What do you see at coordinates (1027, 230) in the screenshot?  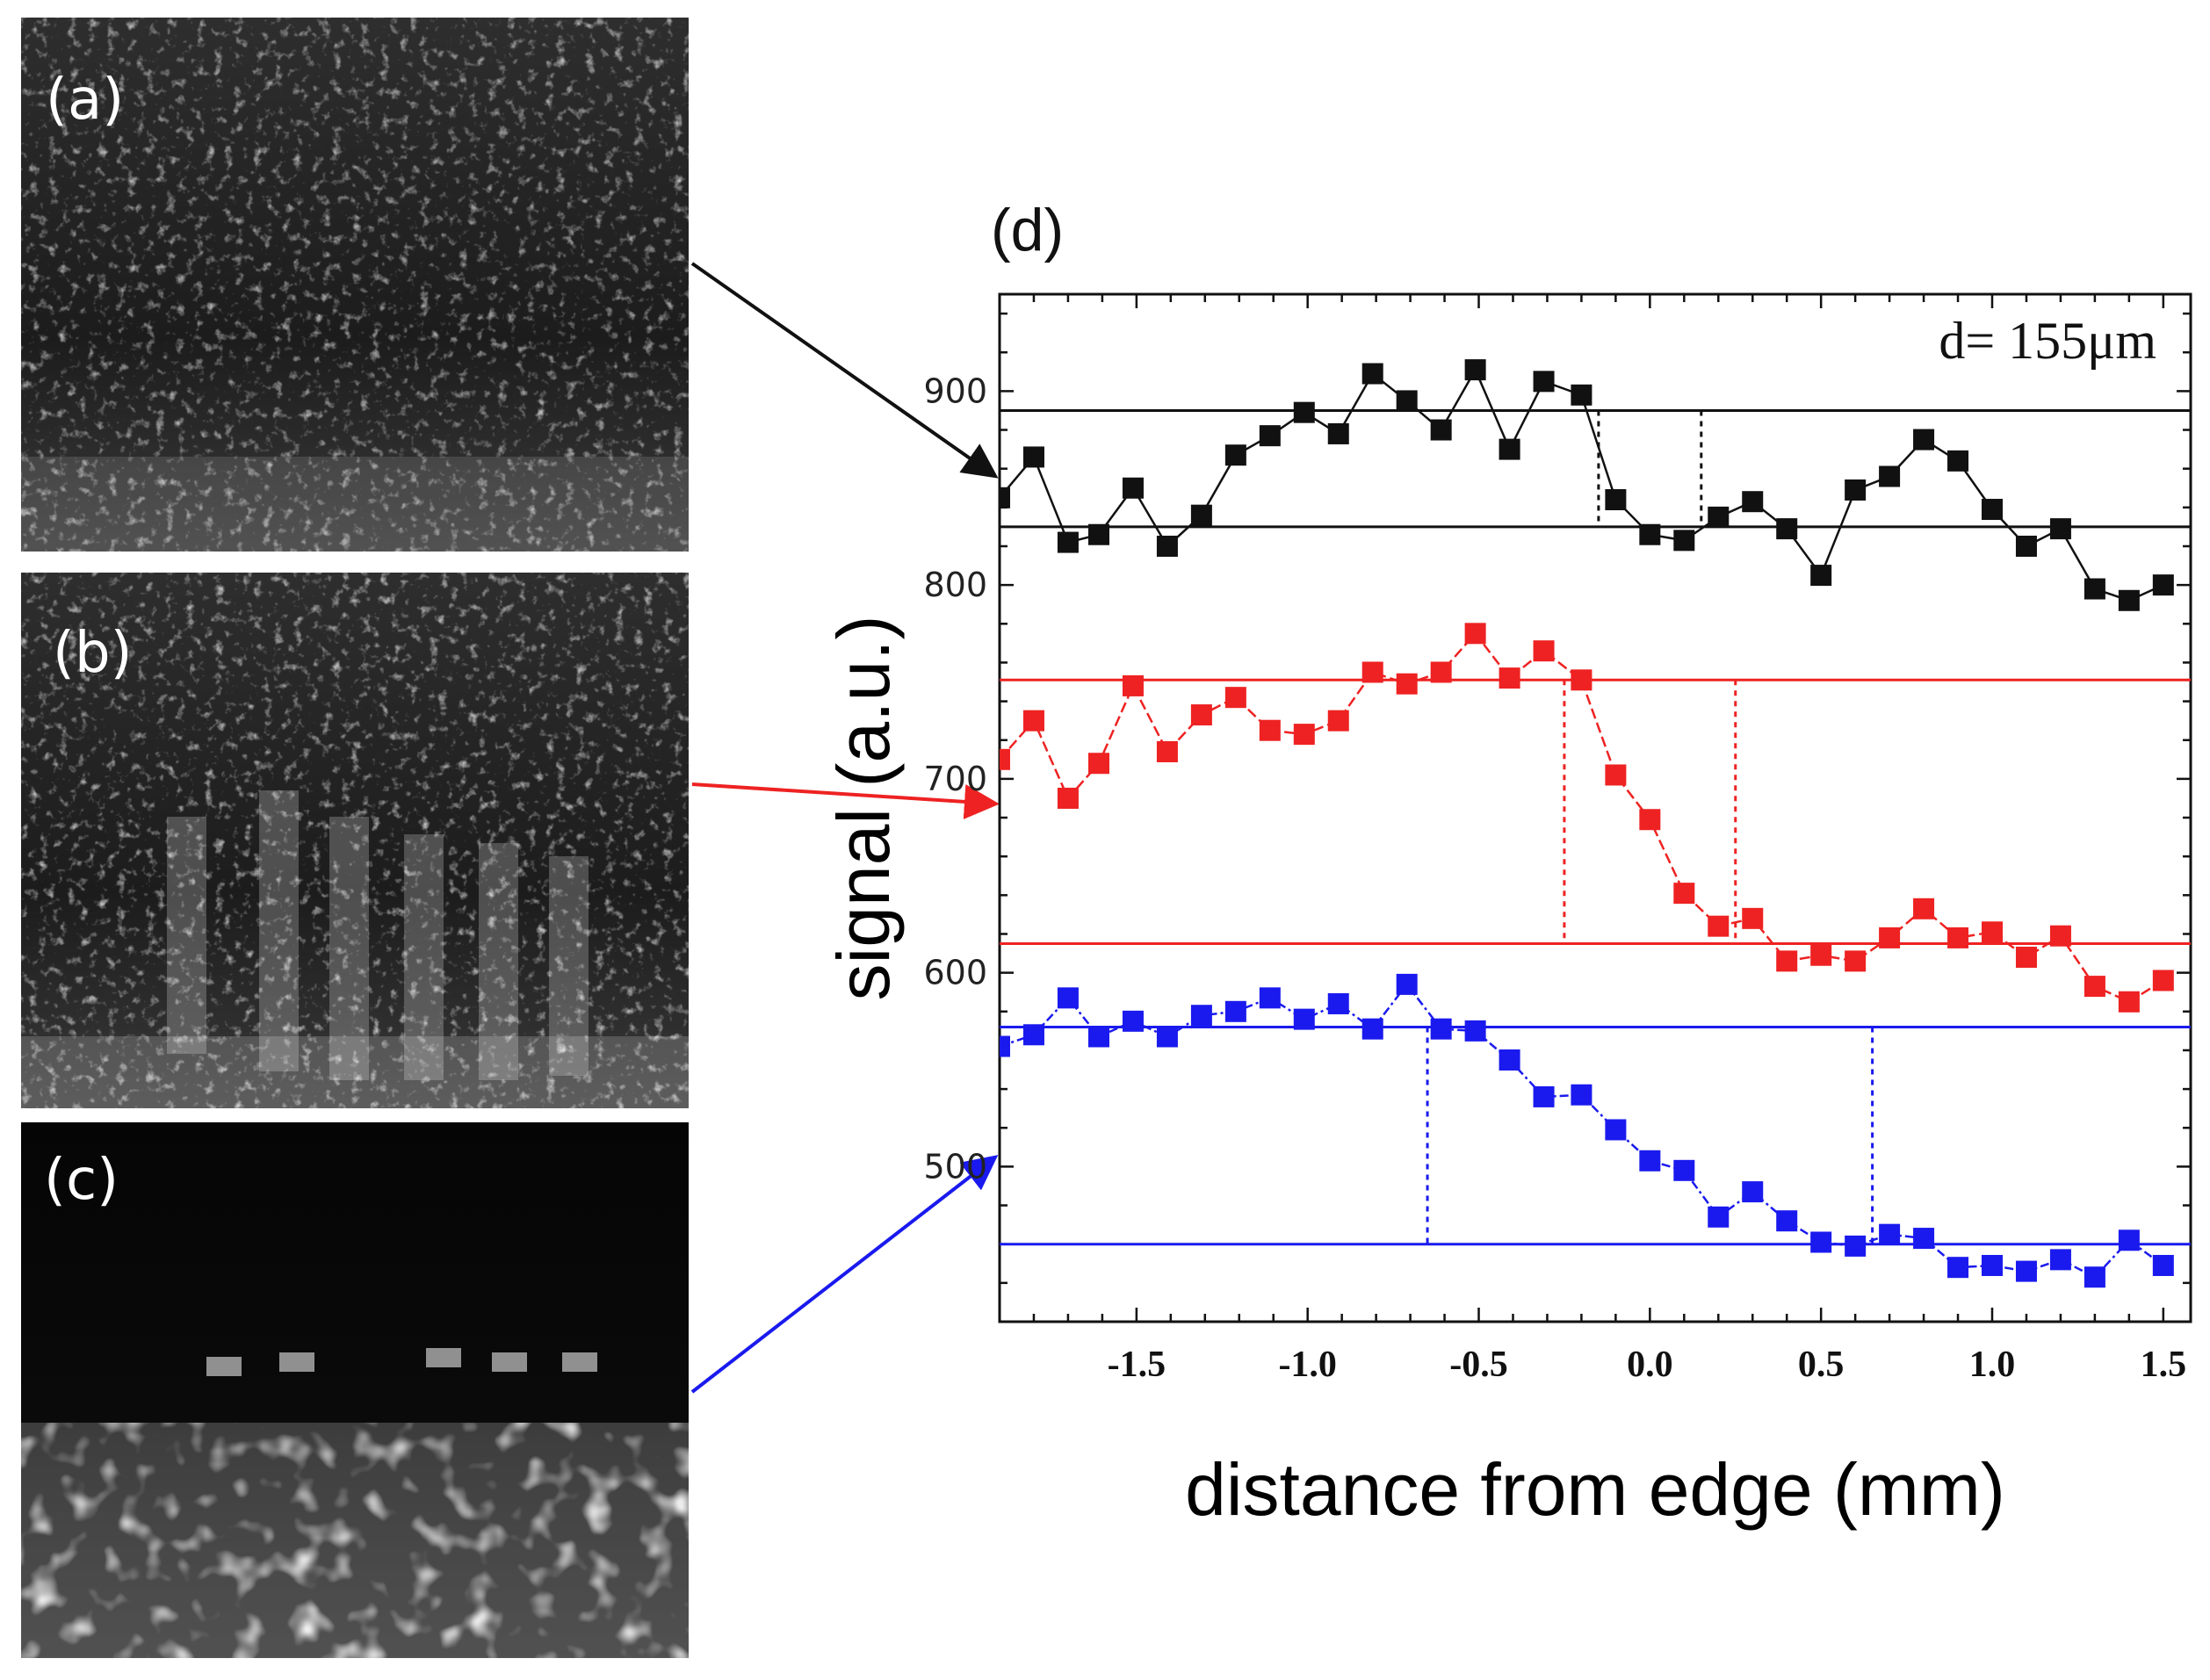 I see `chart-panel-label: (d)` at bounding box center [1027, 230].